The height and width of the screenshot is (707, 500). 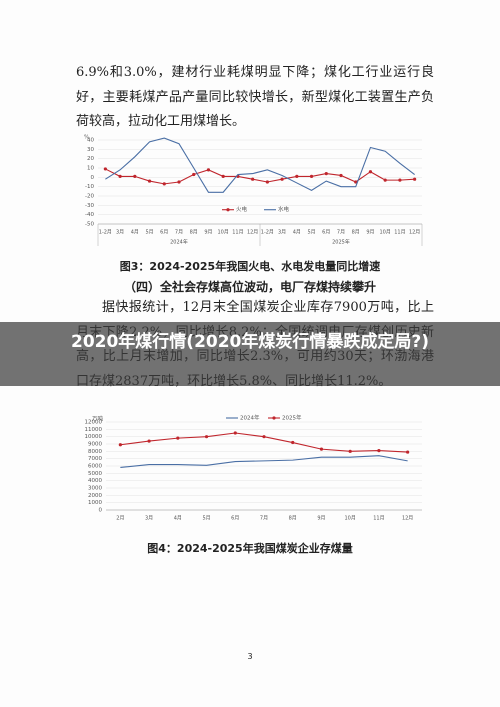 I want to click on figure-caption: 图4：2024-2025年我国煤炭企业存煤量, so click(x=250, y=548).